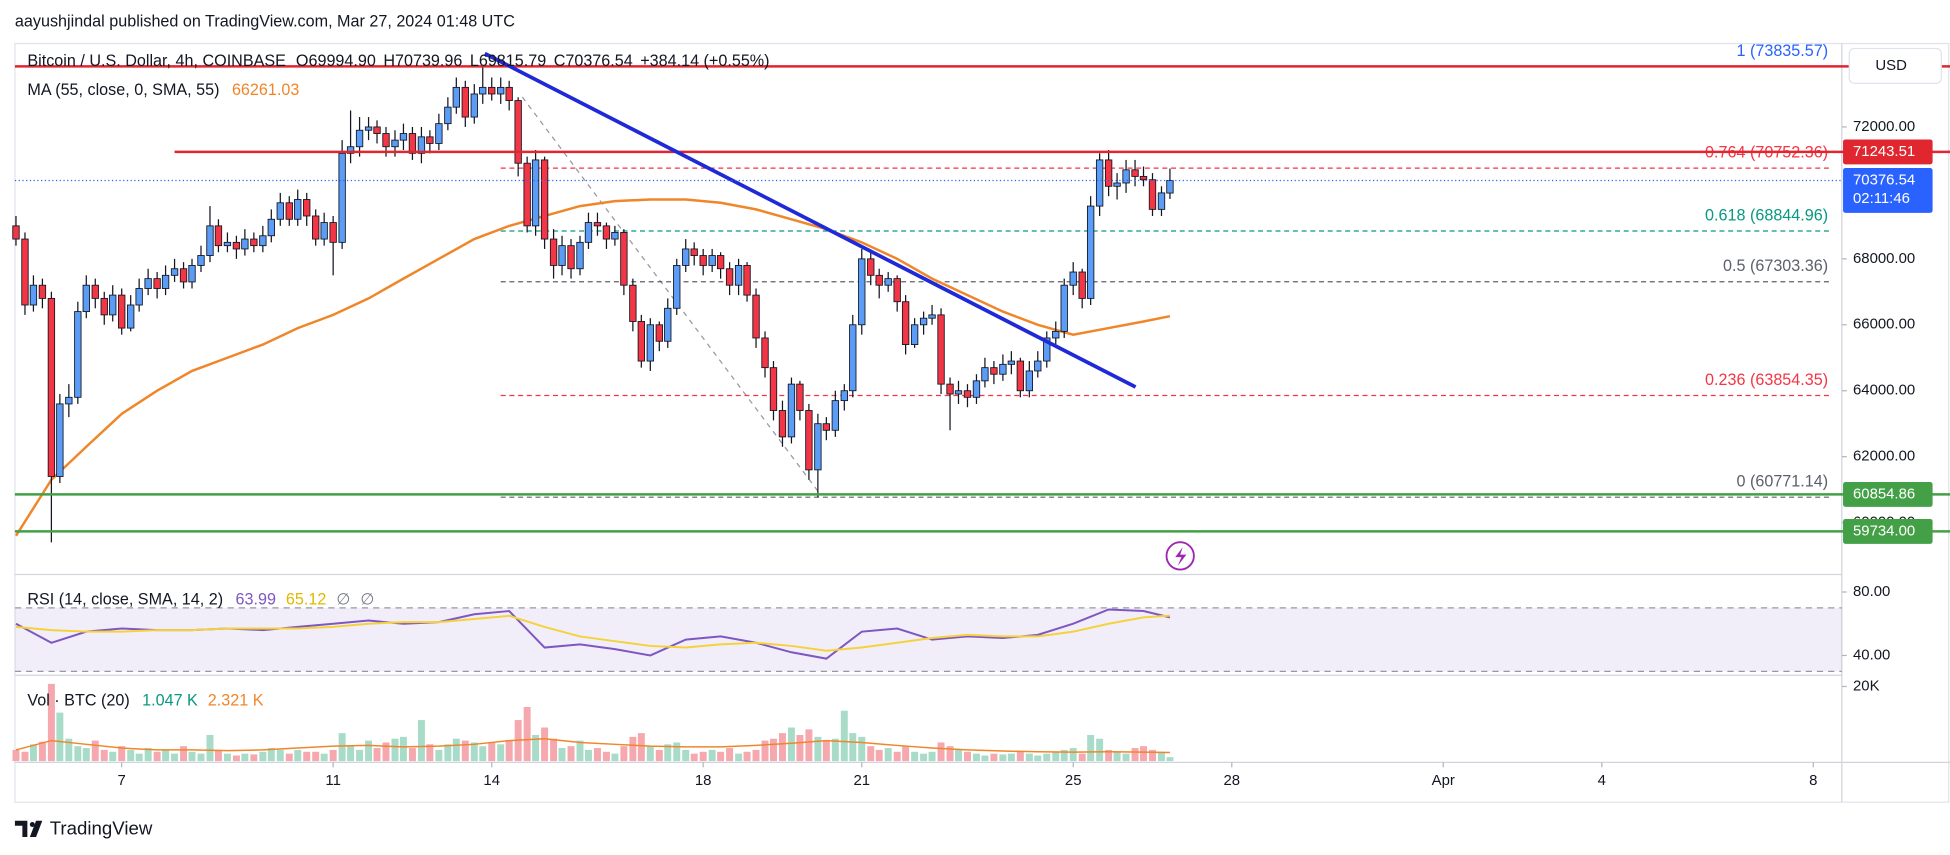  I want to click on price-tag, so click(1888, 152).